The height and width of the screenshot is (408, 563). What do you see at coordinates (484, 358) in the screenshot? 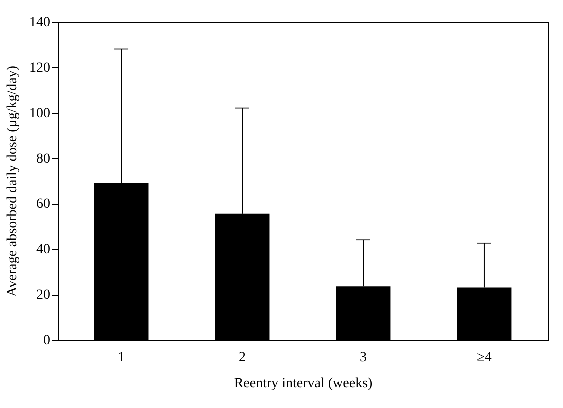
I see `x-tick-label: ≥4` at bounding box center [484, 358].